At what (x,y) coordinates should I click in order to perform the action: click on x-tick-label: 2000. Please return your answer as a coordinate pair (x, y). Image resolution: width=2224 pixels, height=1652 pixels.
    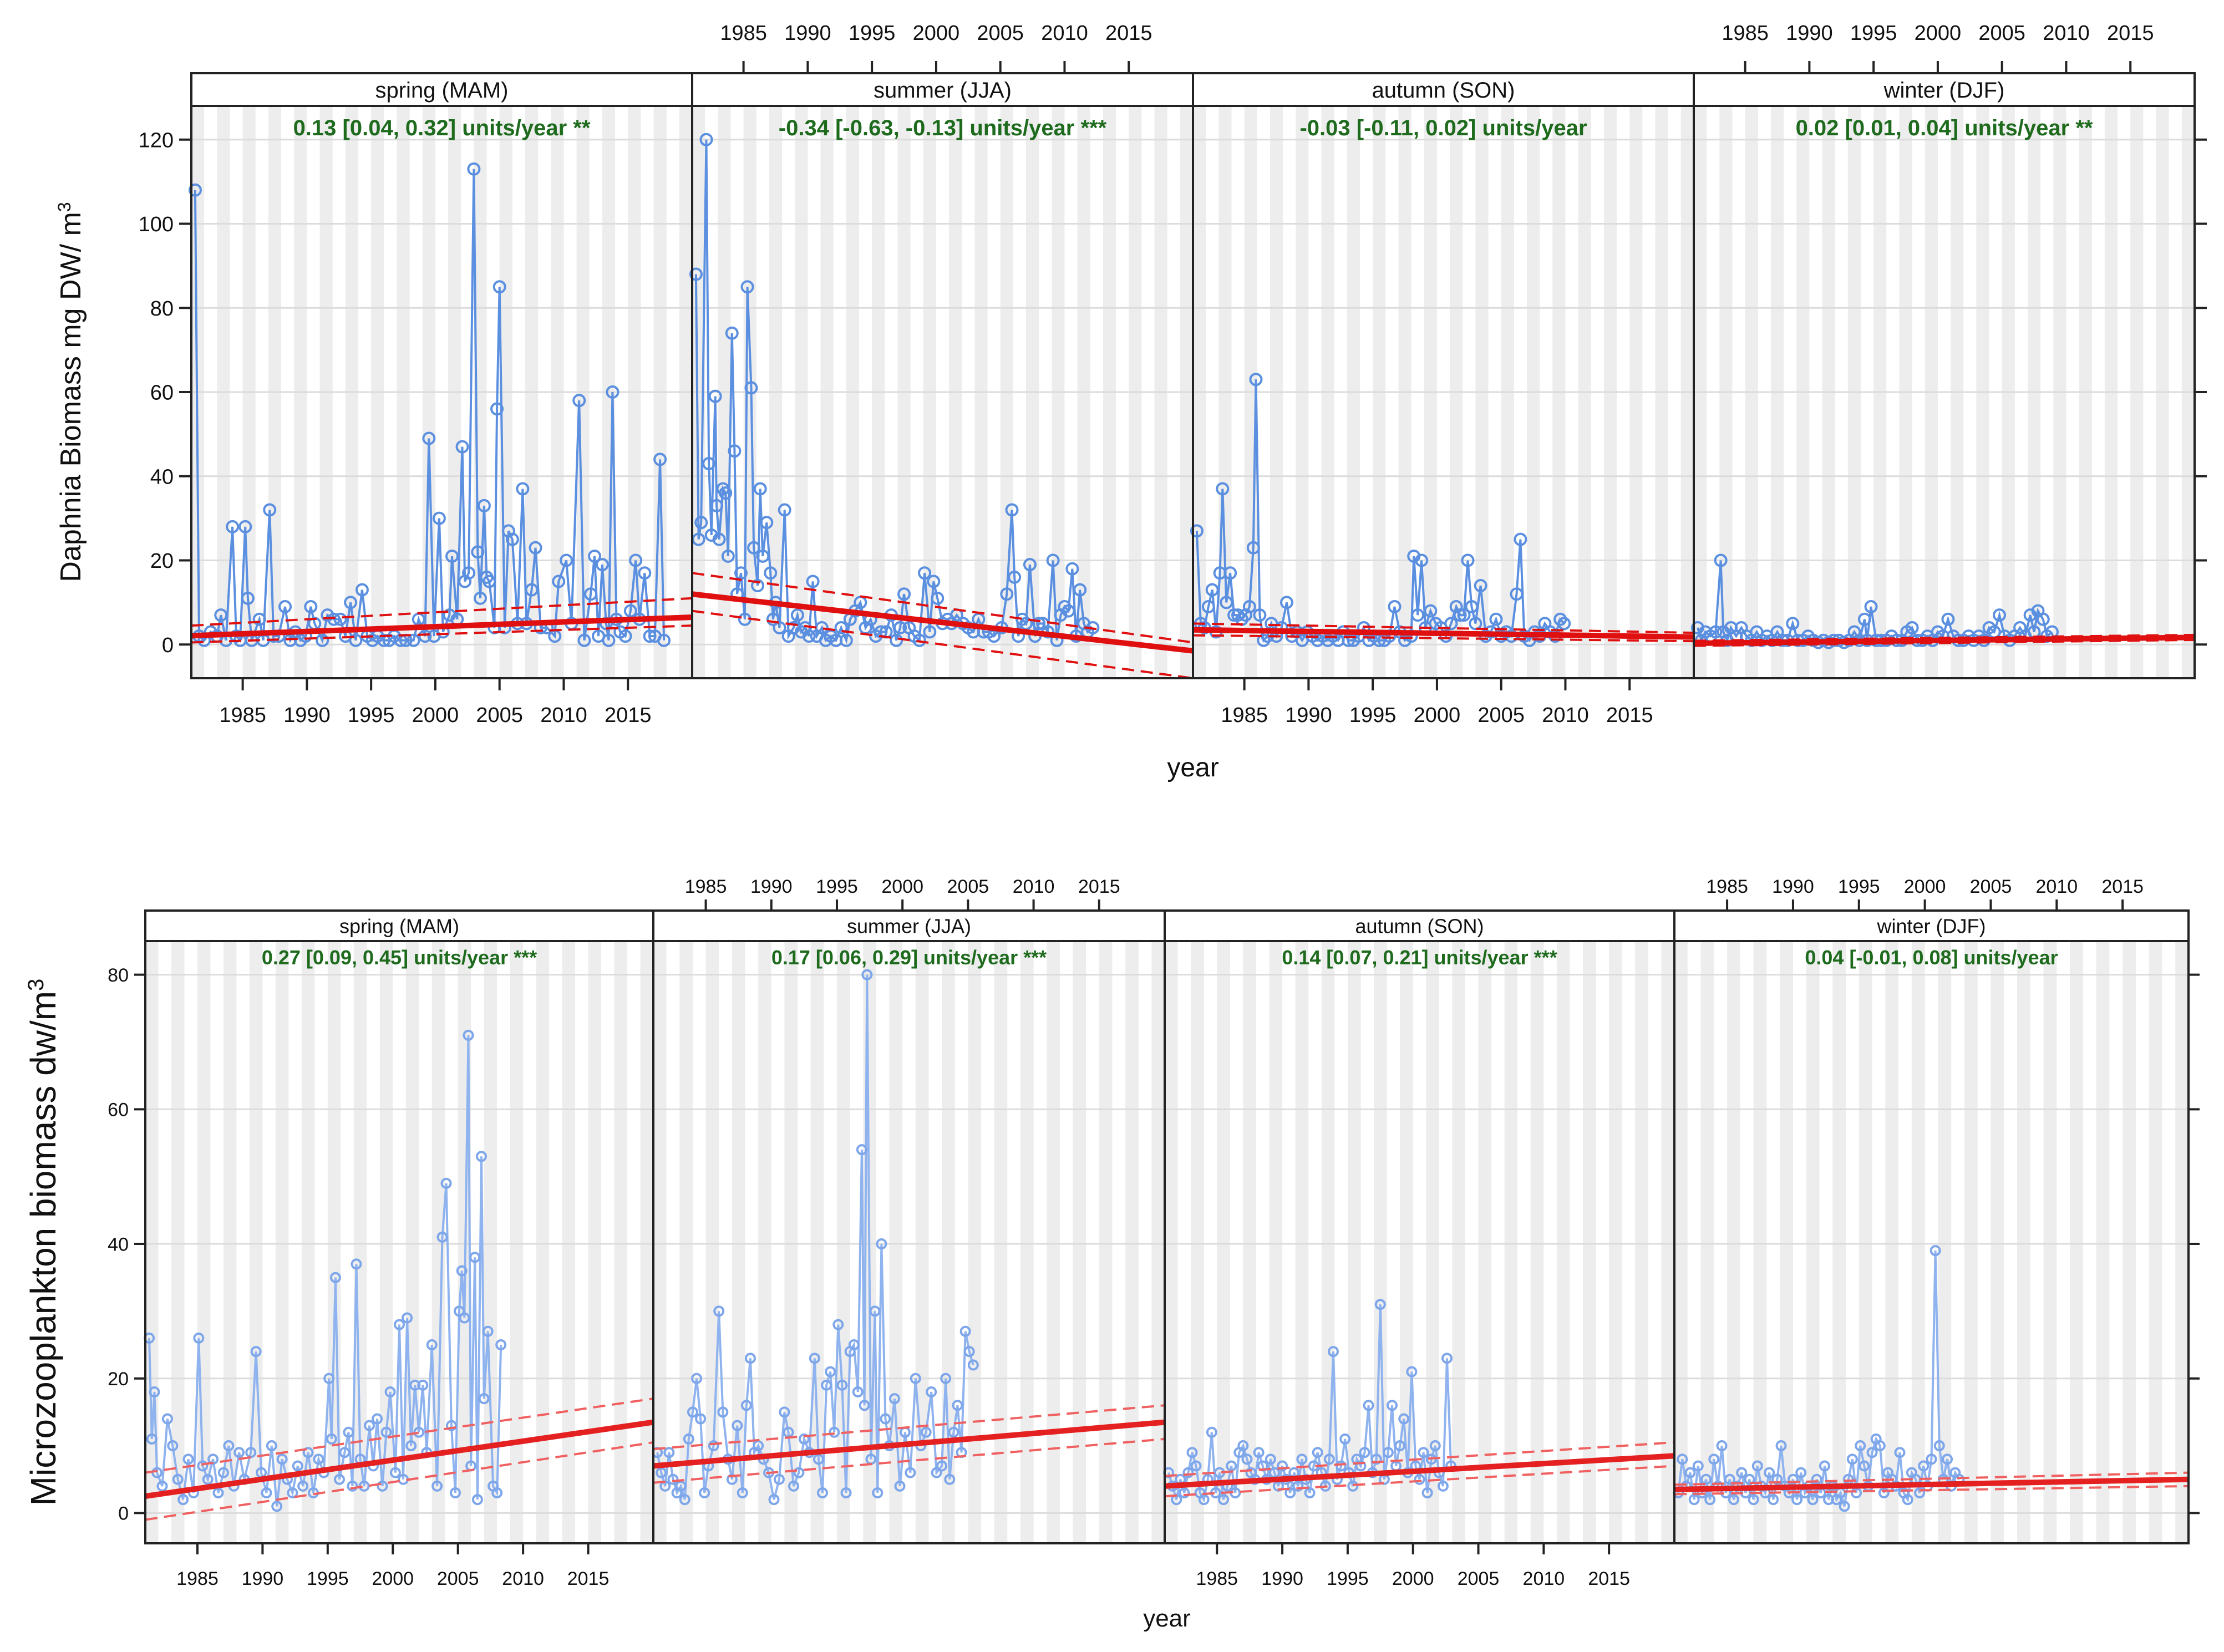
    Looking at the image, I should click on (1939, 33).